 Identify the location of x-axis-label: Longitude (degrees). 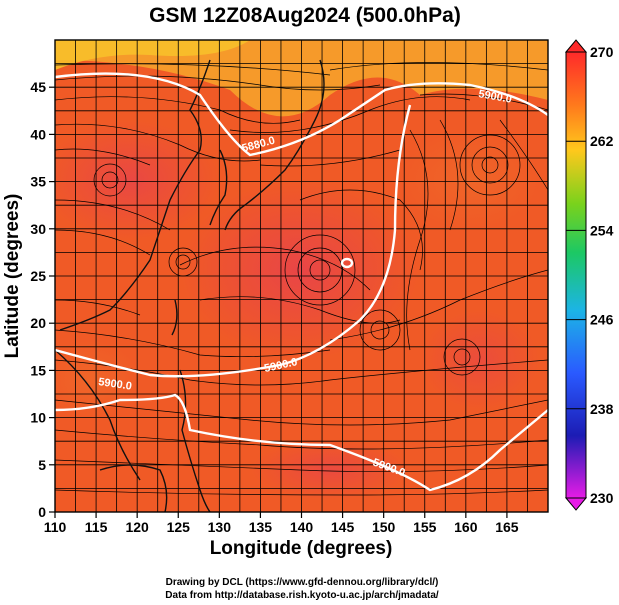
(301, 548).